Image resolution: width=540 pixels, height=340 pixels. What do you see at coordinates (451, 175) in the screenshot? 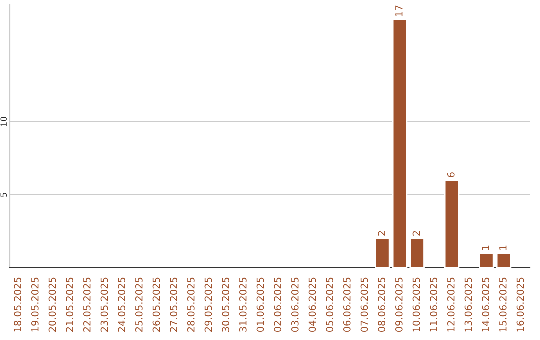
I see `data-label: 6` at bounding box center [451, 175].